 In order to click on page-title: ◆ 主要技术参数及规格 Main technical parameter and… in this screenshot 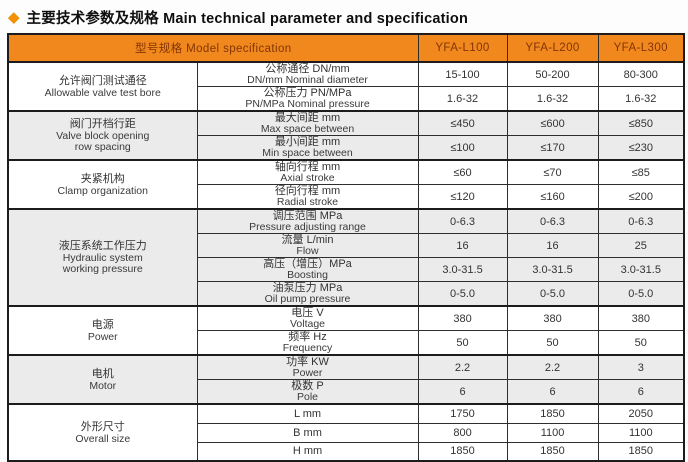, I will do `click(344, 14)`.